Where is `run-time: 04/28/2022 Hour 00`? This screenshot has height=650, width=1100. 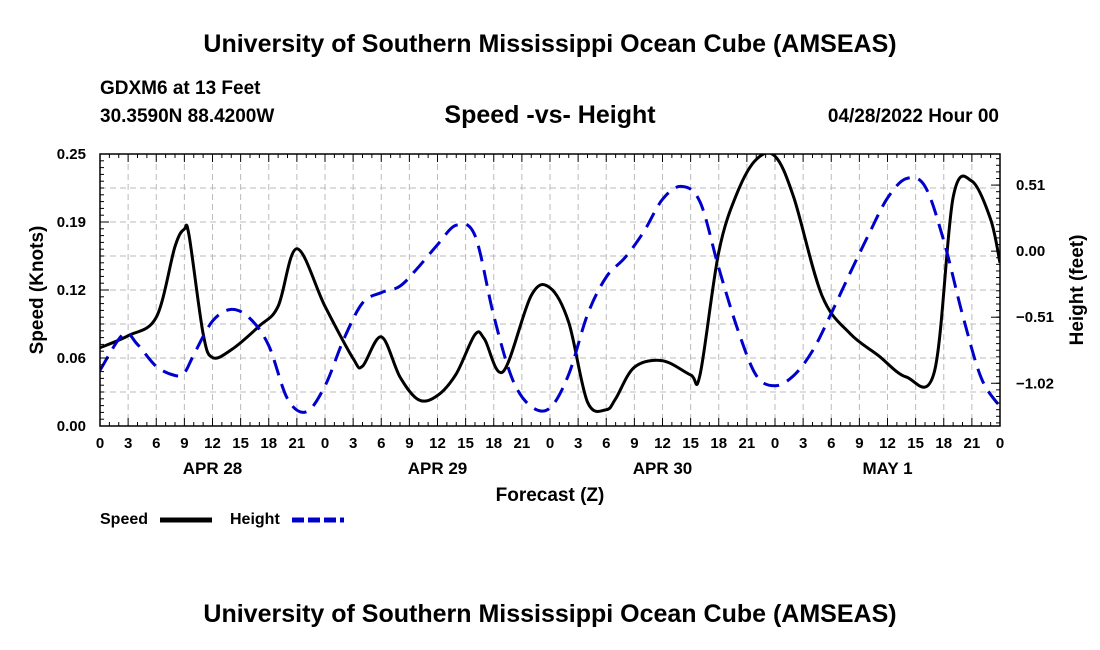 run-time: 04/28/2022 Hour 00 is located at coordinates (913, 116).